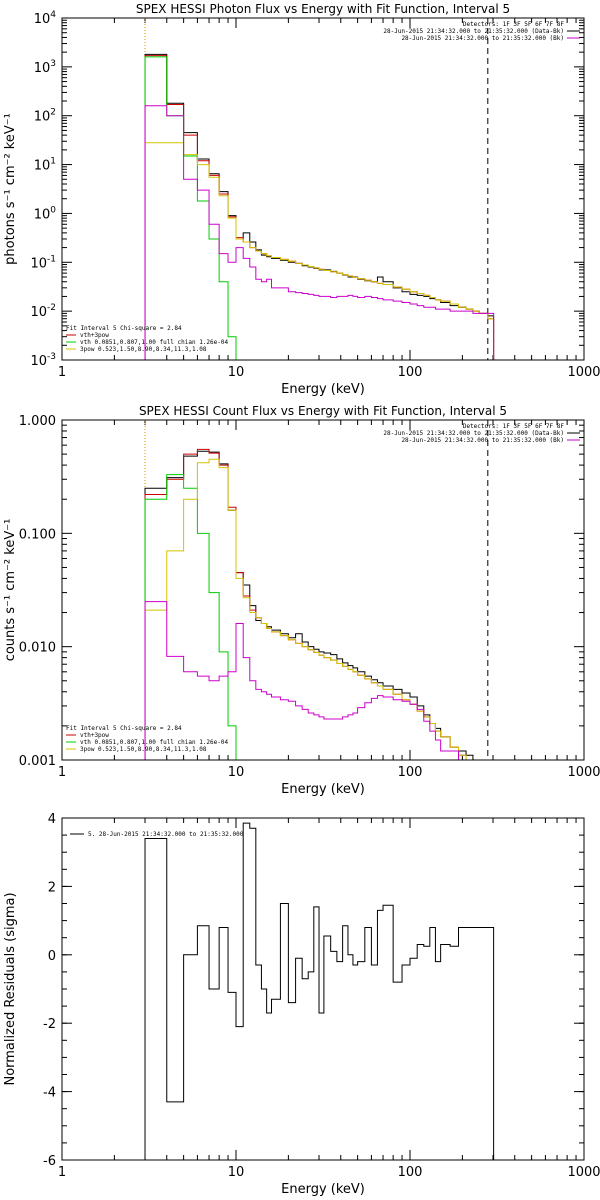 Image resolution: width=600 pixels, height=1200 pixels. What do you see at coordinates (45, 165) in the screenshot?
I see `y-tick-label: 10¹` at bounding box center [45, 165].